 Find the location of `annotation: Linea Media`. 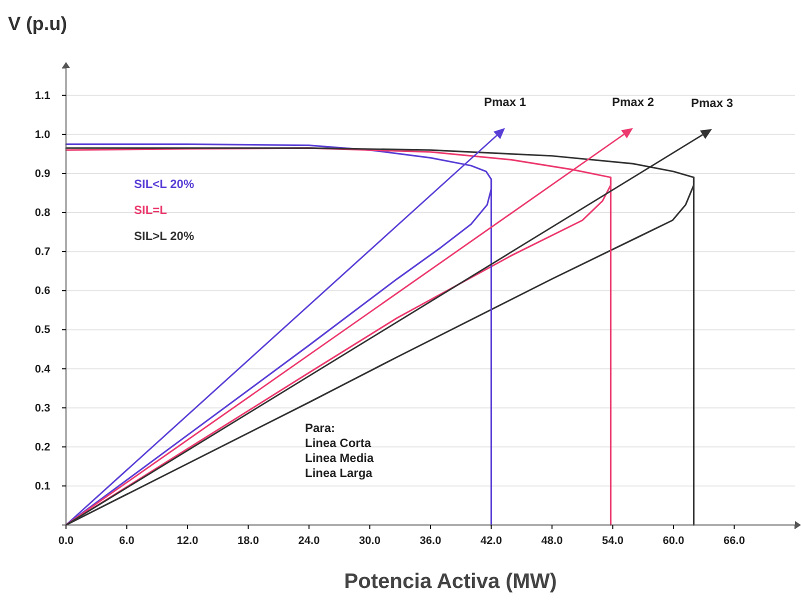

annotation: Linea Media is located at coordinates (339, 458).